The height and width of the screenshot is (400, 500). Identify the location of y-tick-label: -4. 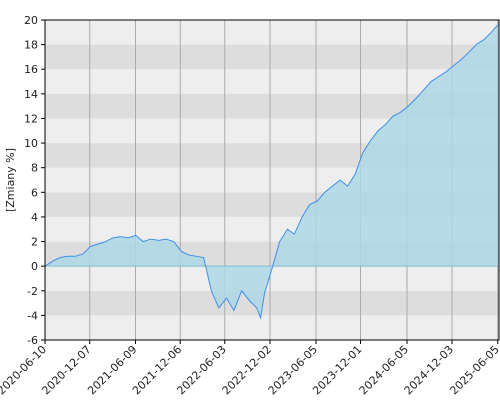
(32, 315).